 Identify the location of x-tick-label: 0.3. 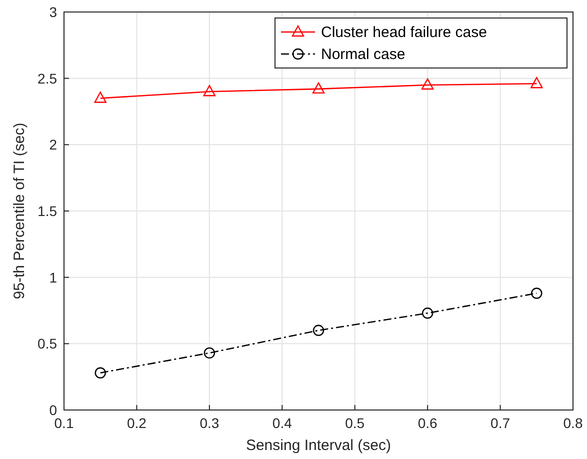
(210, 423).